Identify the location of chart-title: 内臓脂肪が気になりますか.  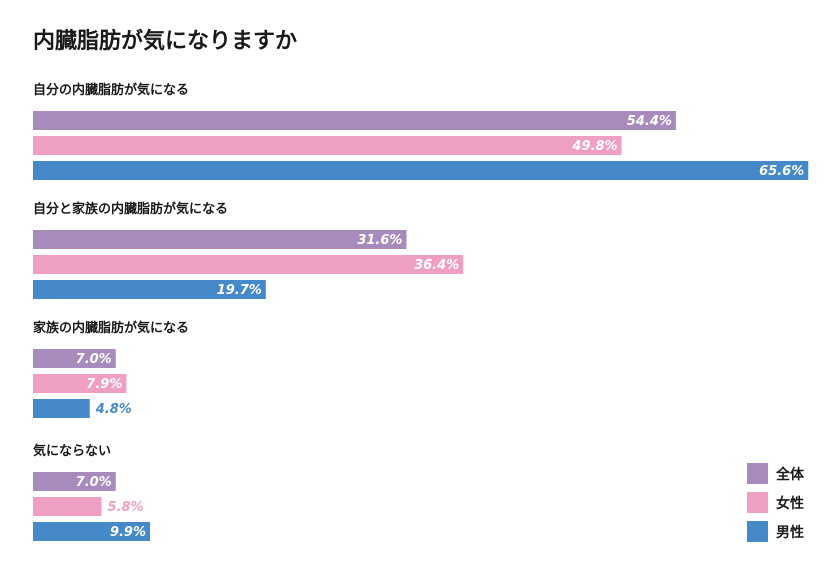
(165, 41).